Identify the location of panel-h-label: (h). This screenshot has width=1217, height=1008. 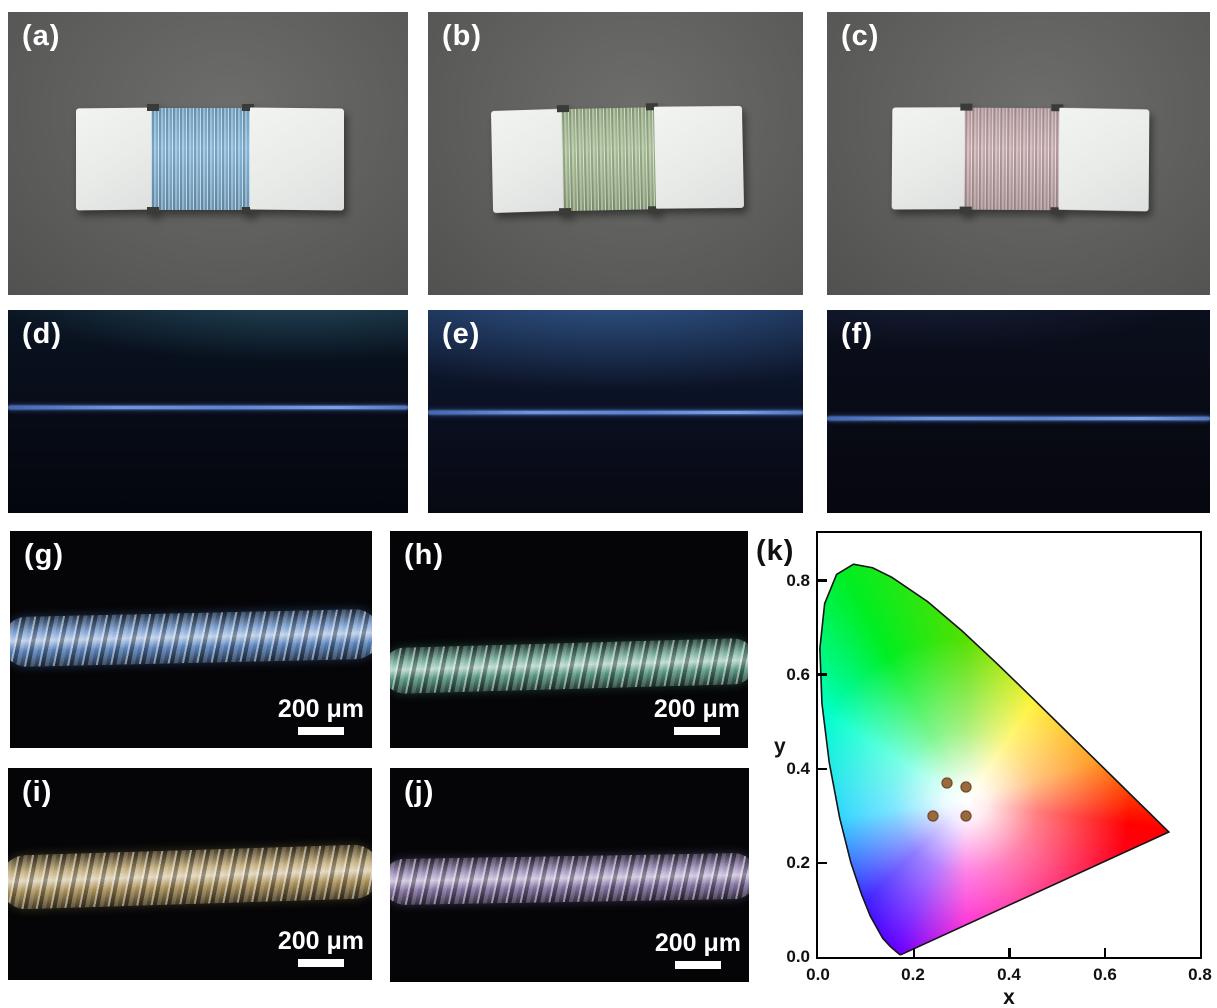
(424, 555).